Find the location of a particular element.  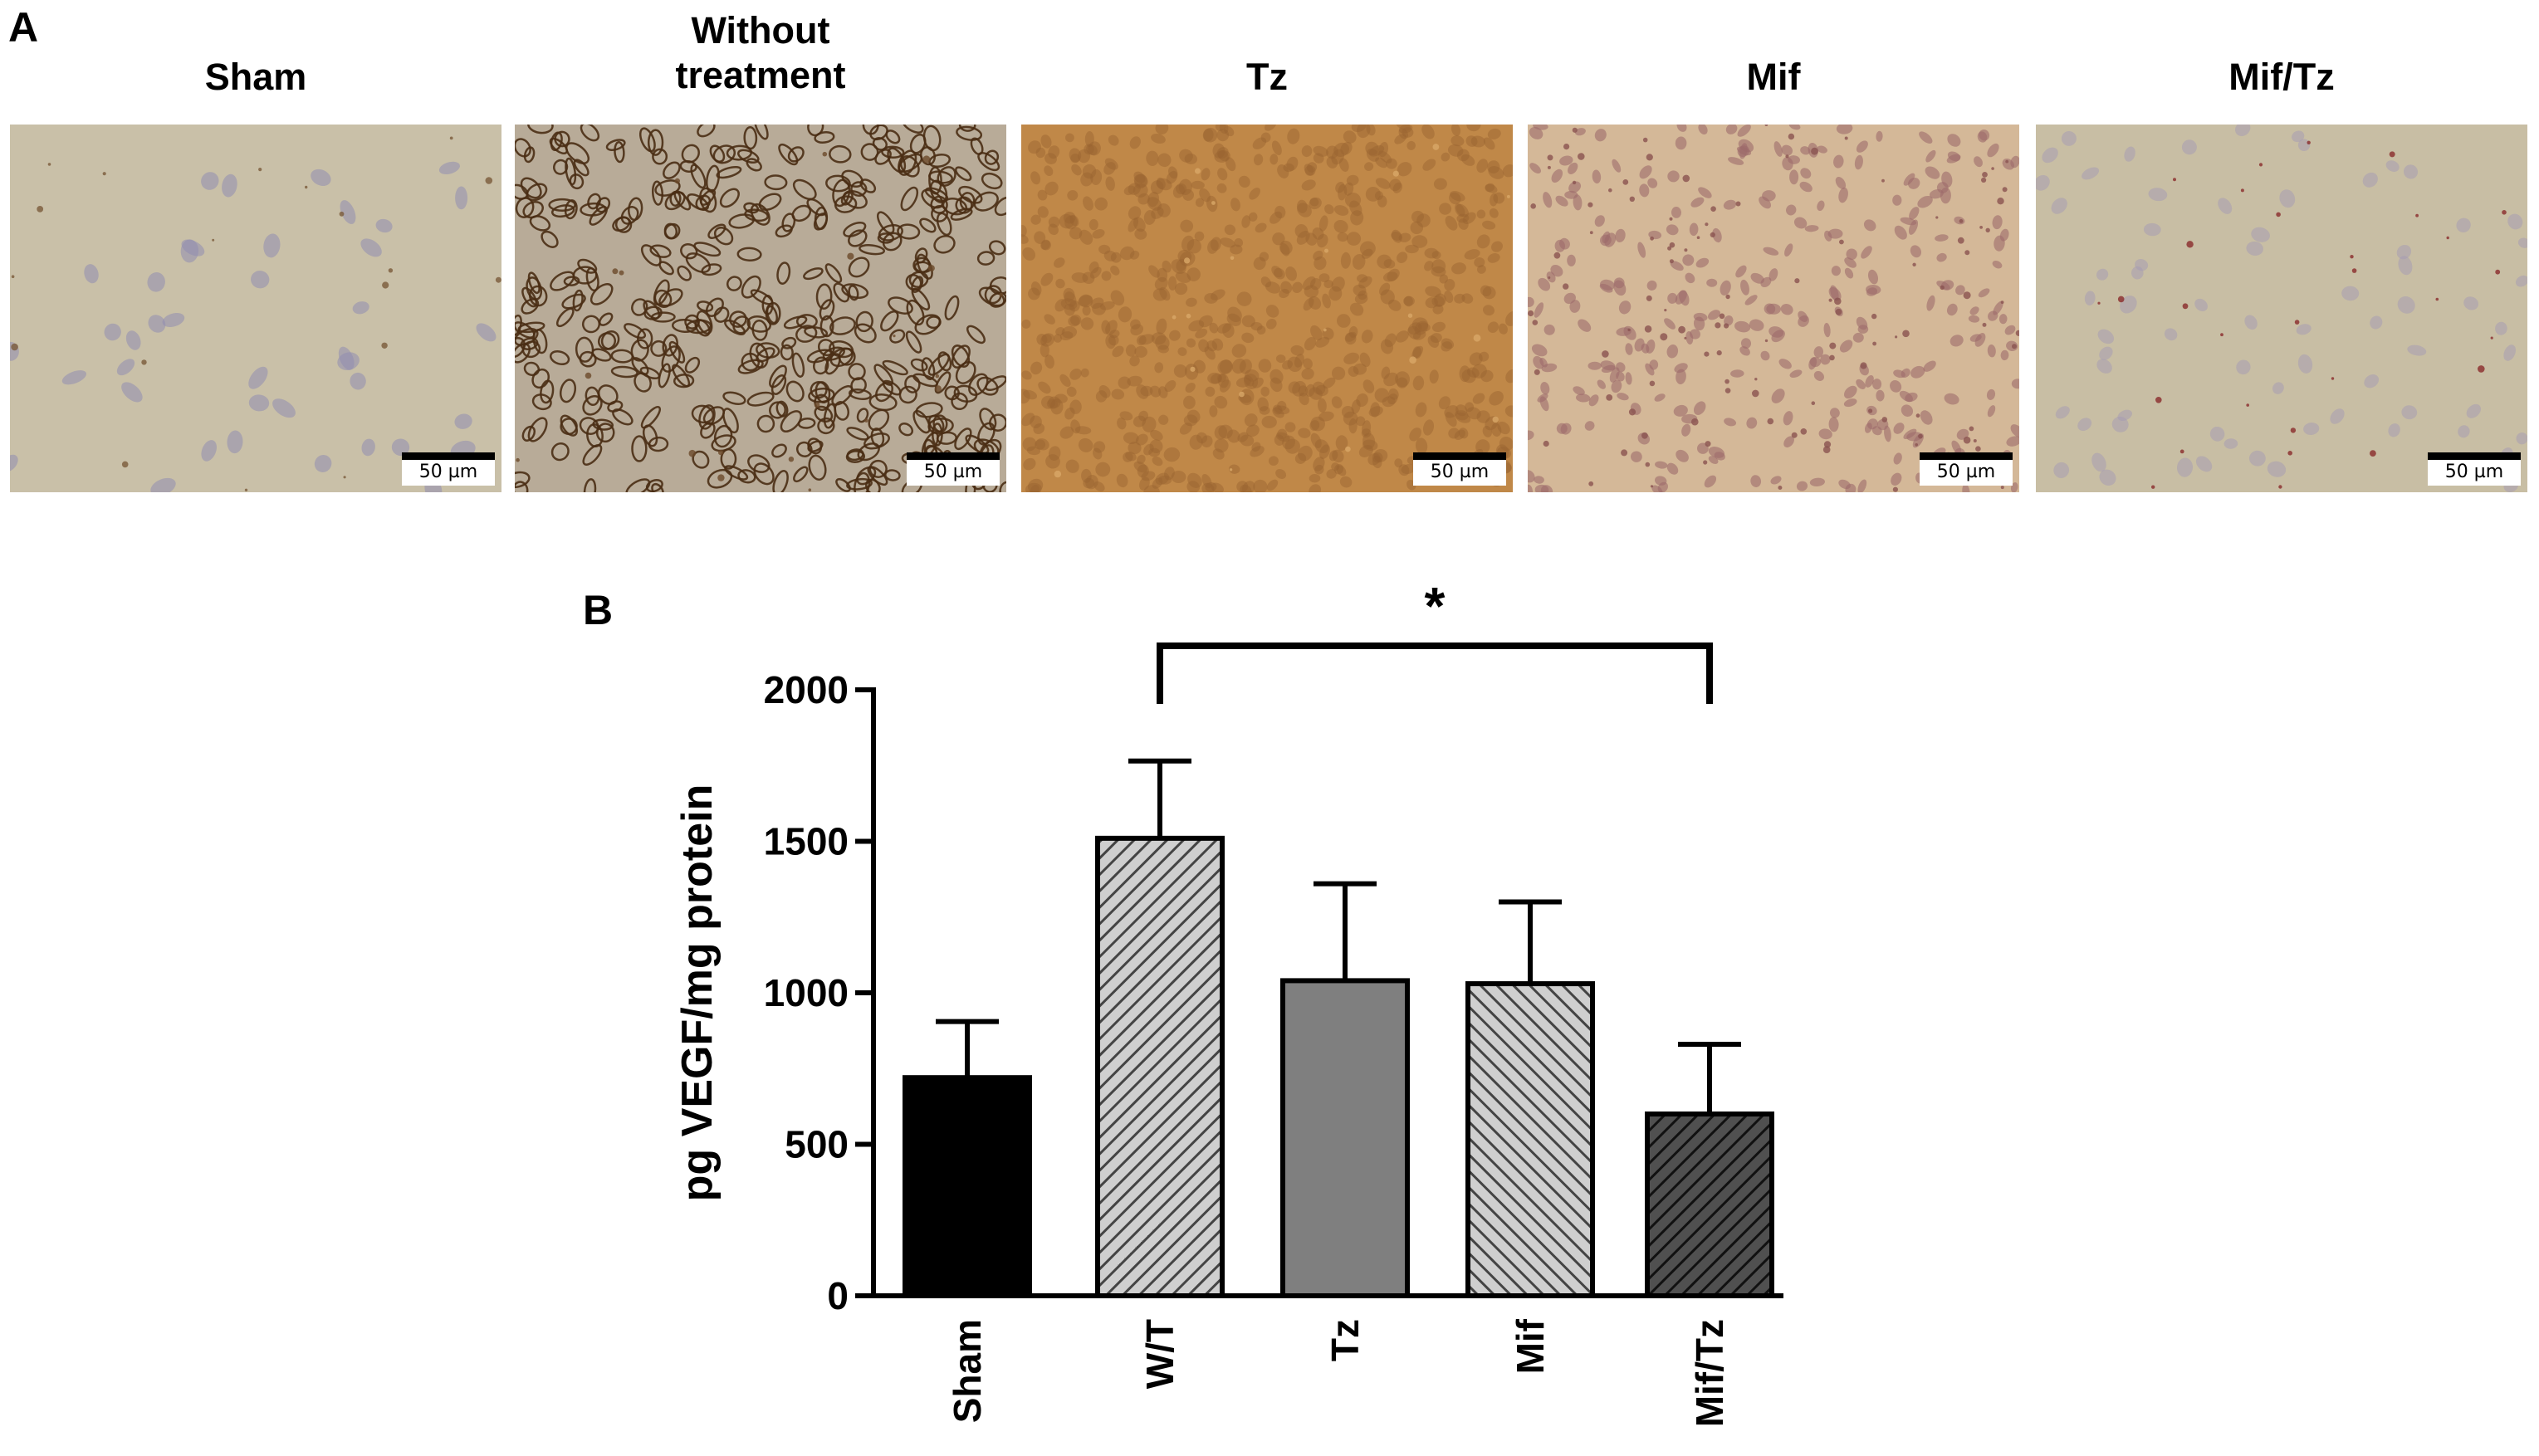

panel-a-letter: A is located at coordinates (23, 27).